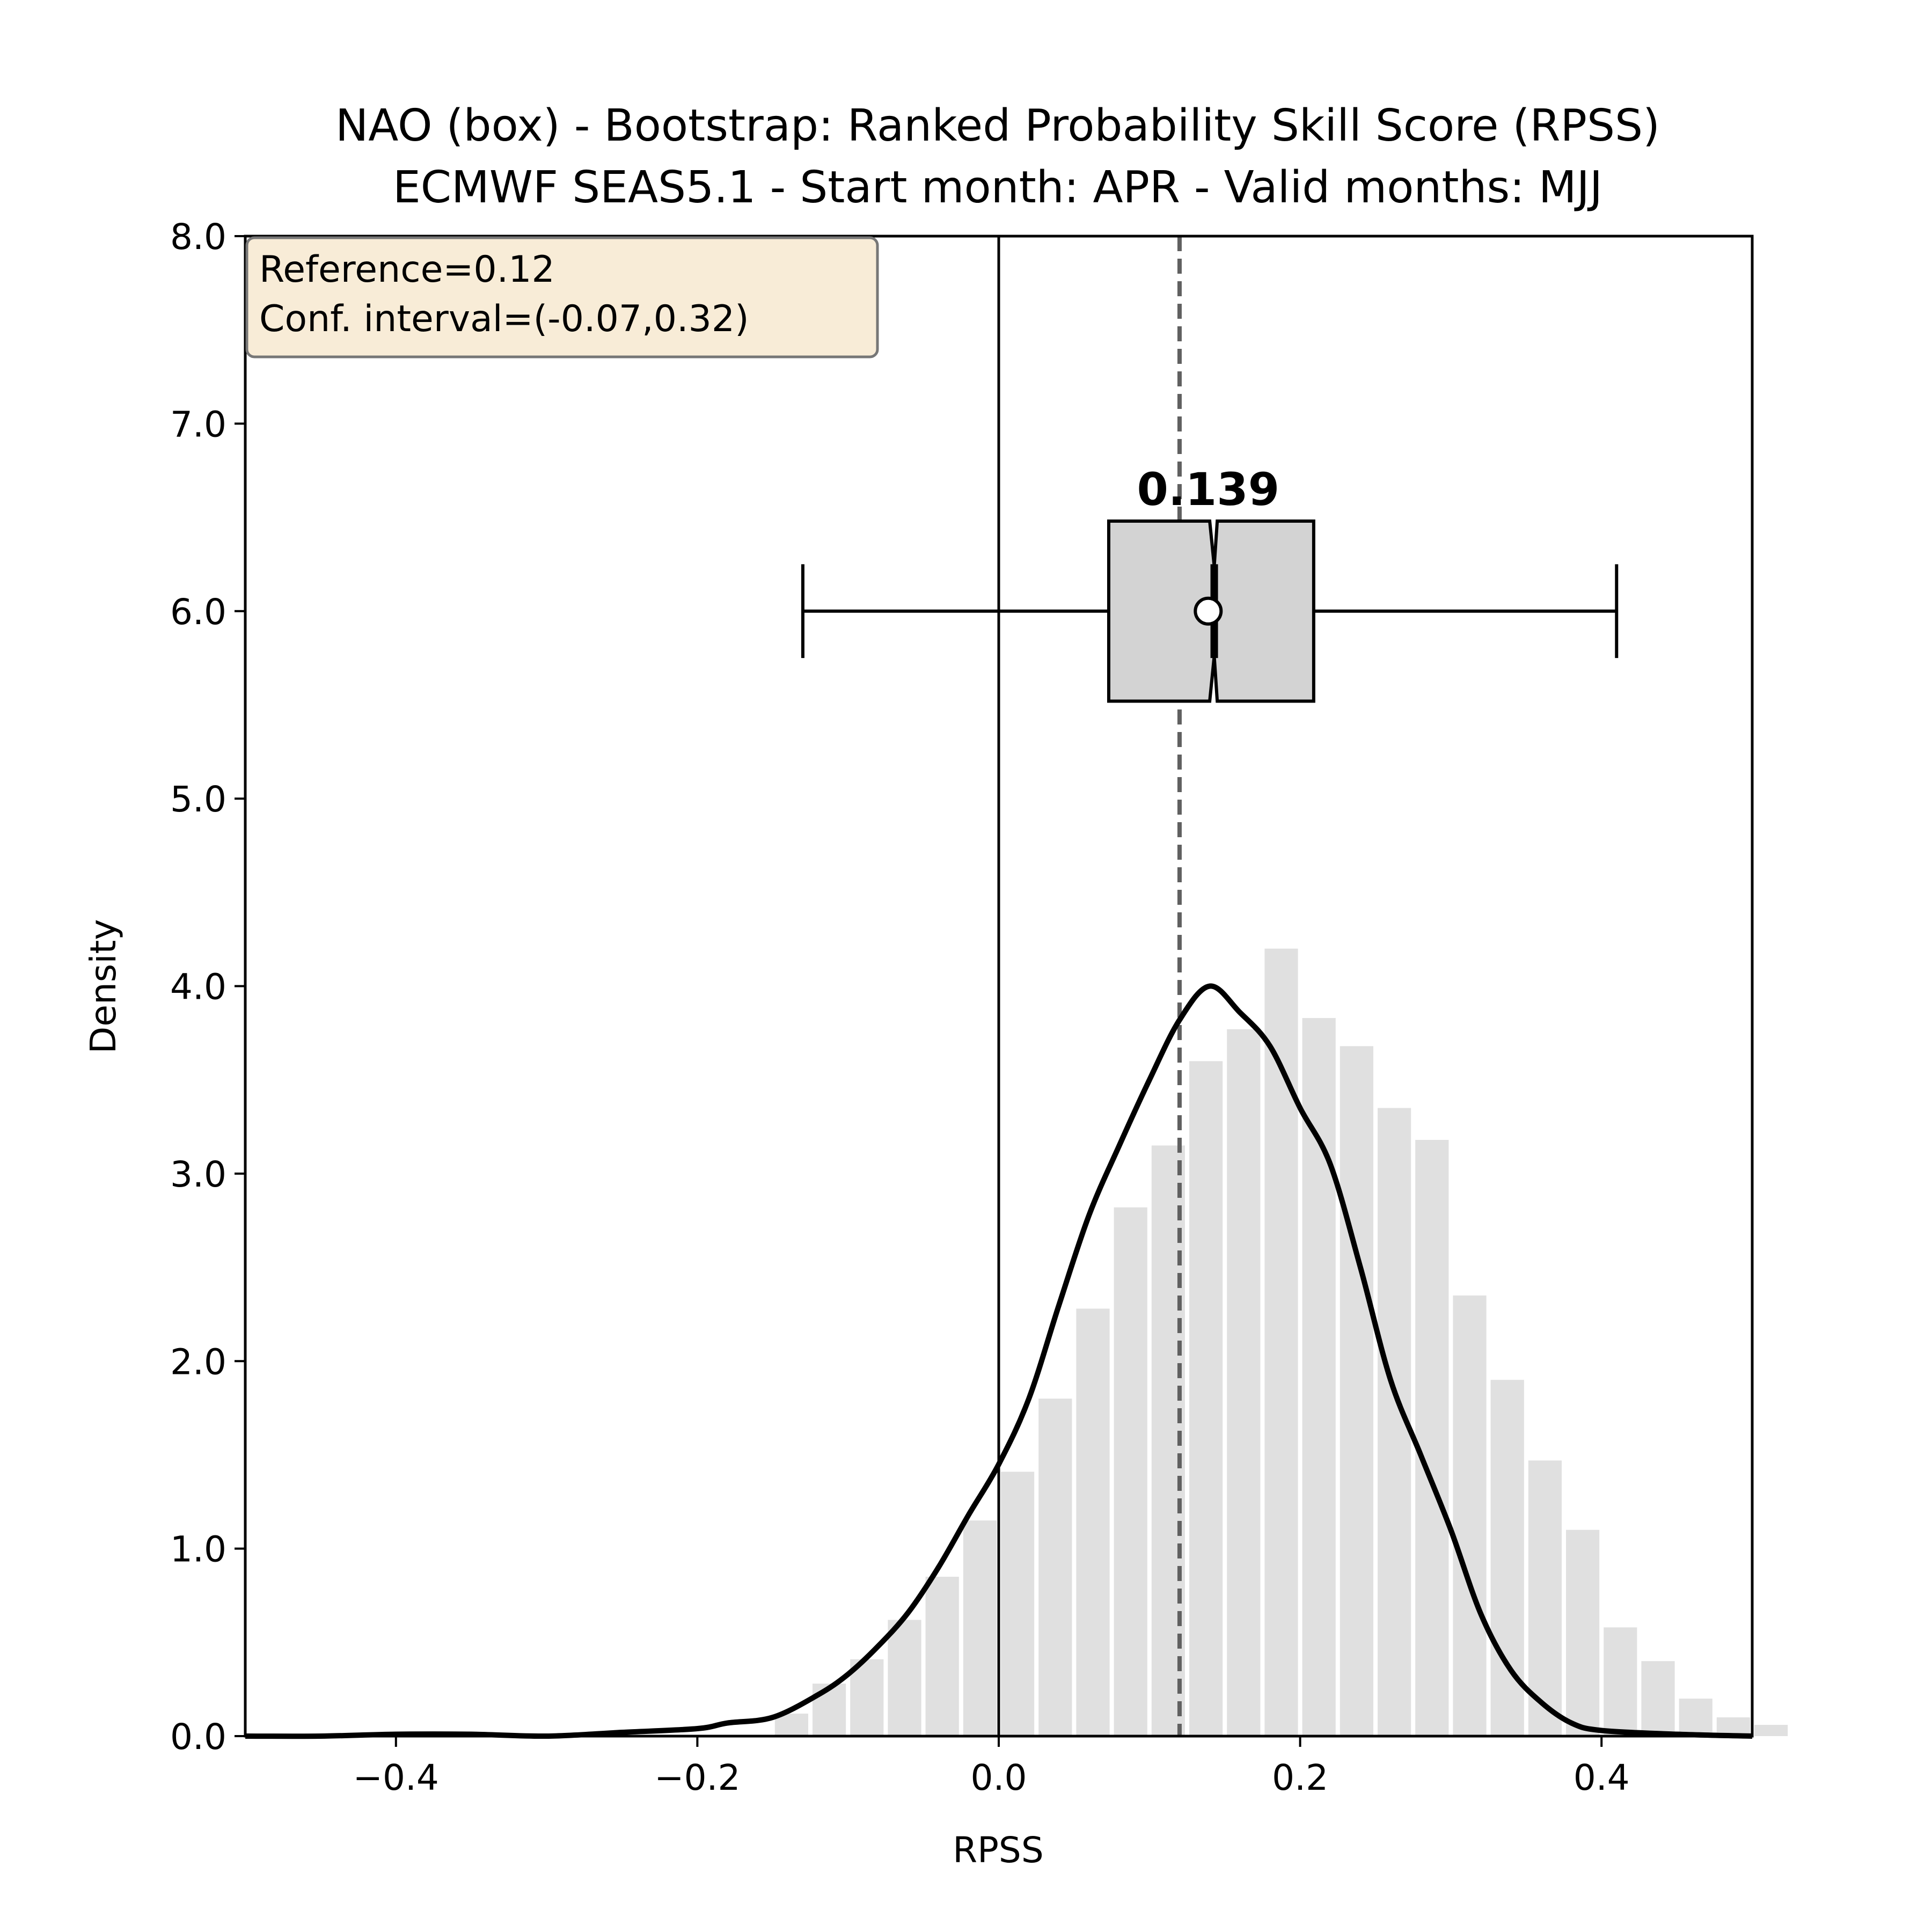  What do you see at coordinates (1602, 1777) in the screenshot?
I see `x-tick-label: 0.4` at bounding box center [1602, 1777].